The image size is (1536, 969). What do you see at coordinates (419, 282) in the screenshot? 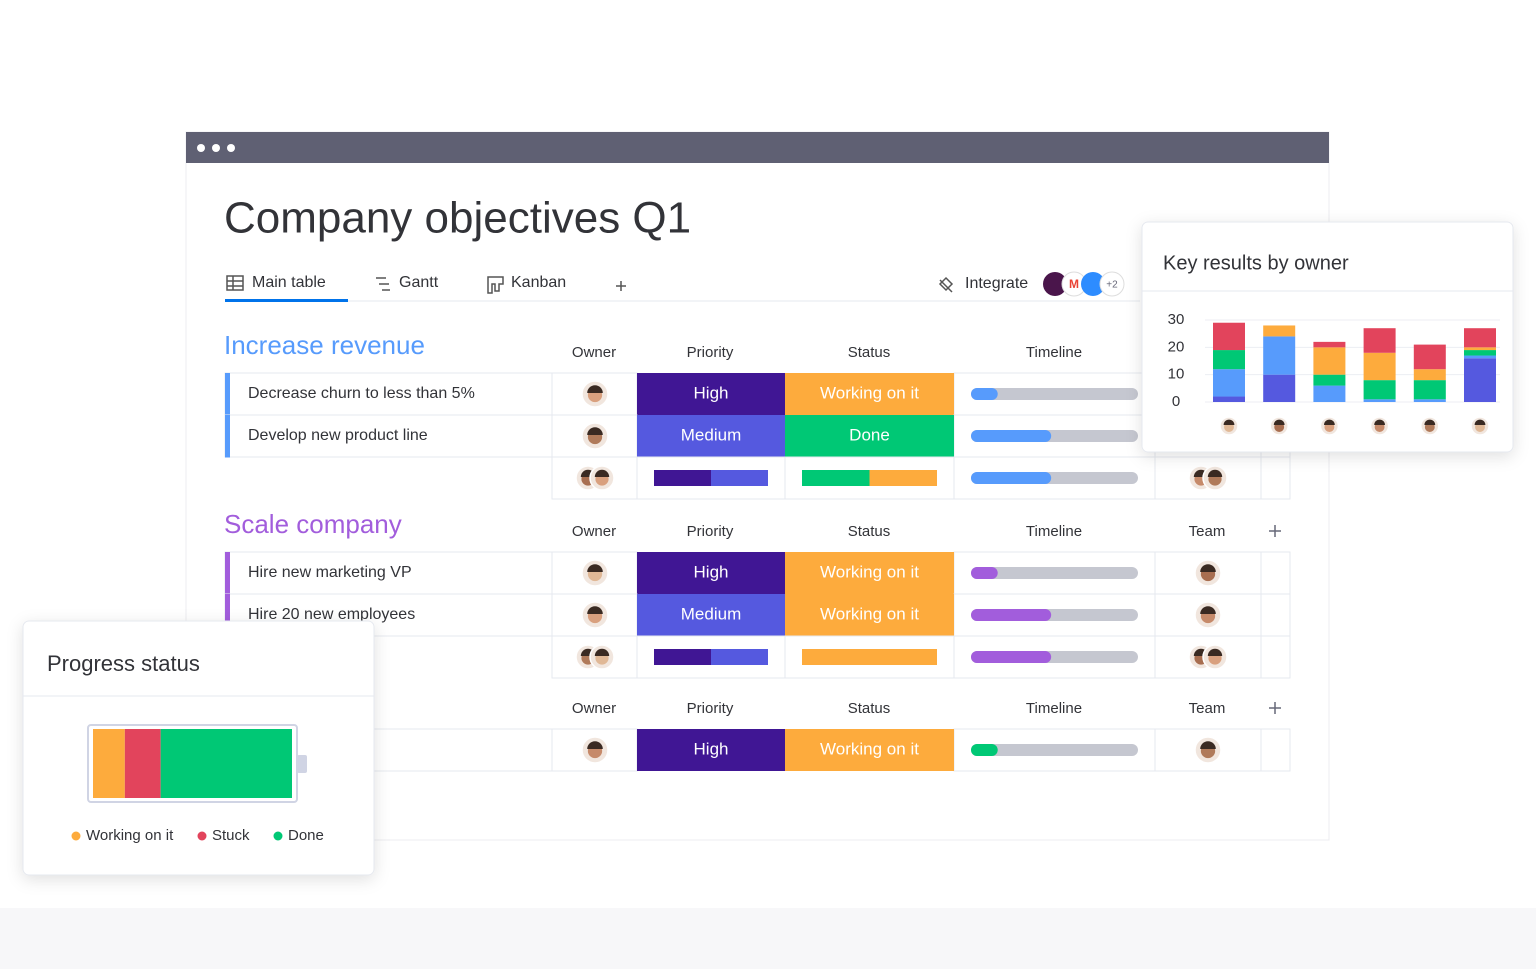
I see `tab-label: Gantt` at bounding box center [419, 282].